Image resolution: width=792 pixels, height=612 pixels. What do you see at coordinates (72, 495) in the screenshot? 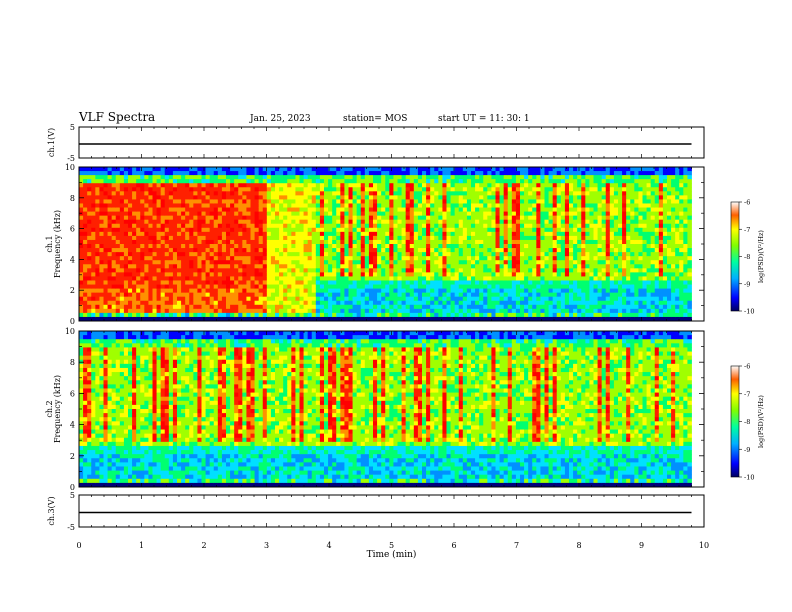
I see `ch3-waveform-ytick: 5` at bounding box center [72, 495].